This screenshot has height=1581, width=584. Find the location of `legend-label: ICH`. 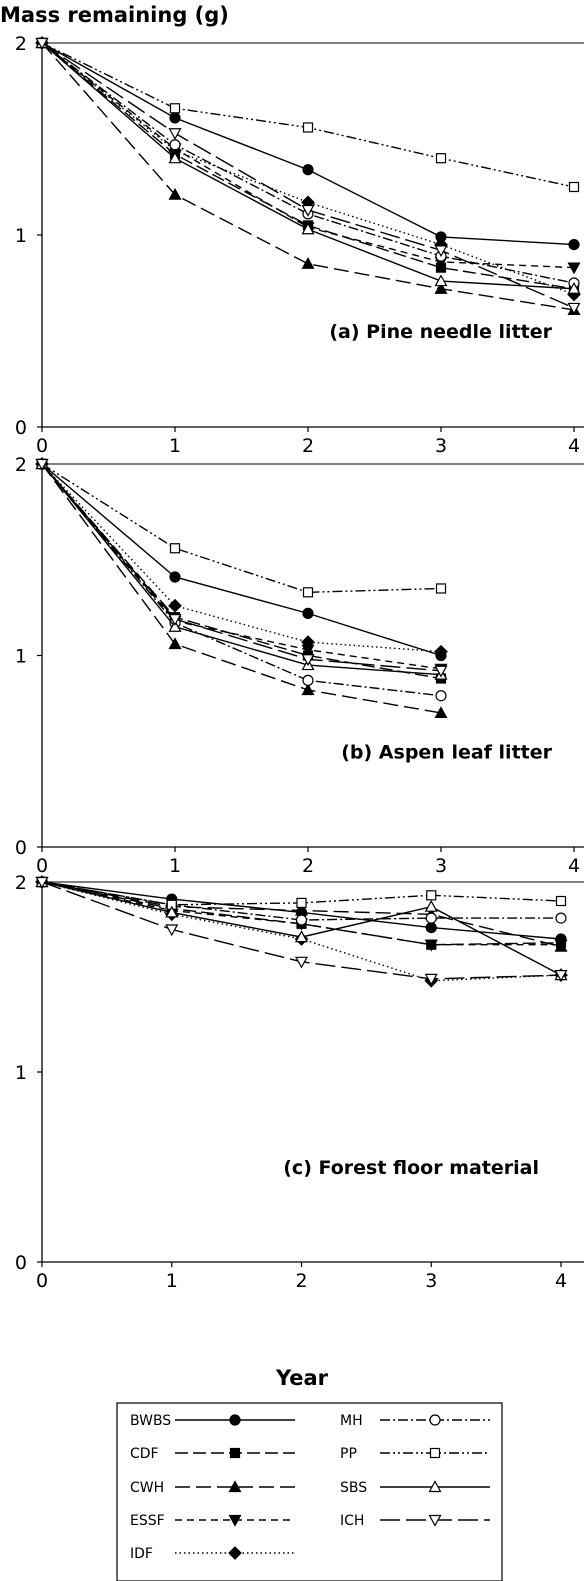

legend-label: ICH is located at coordinates (352, 1521).